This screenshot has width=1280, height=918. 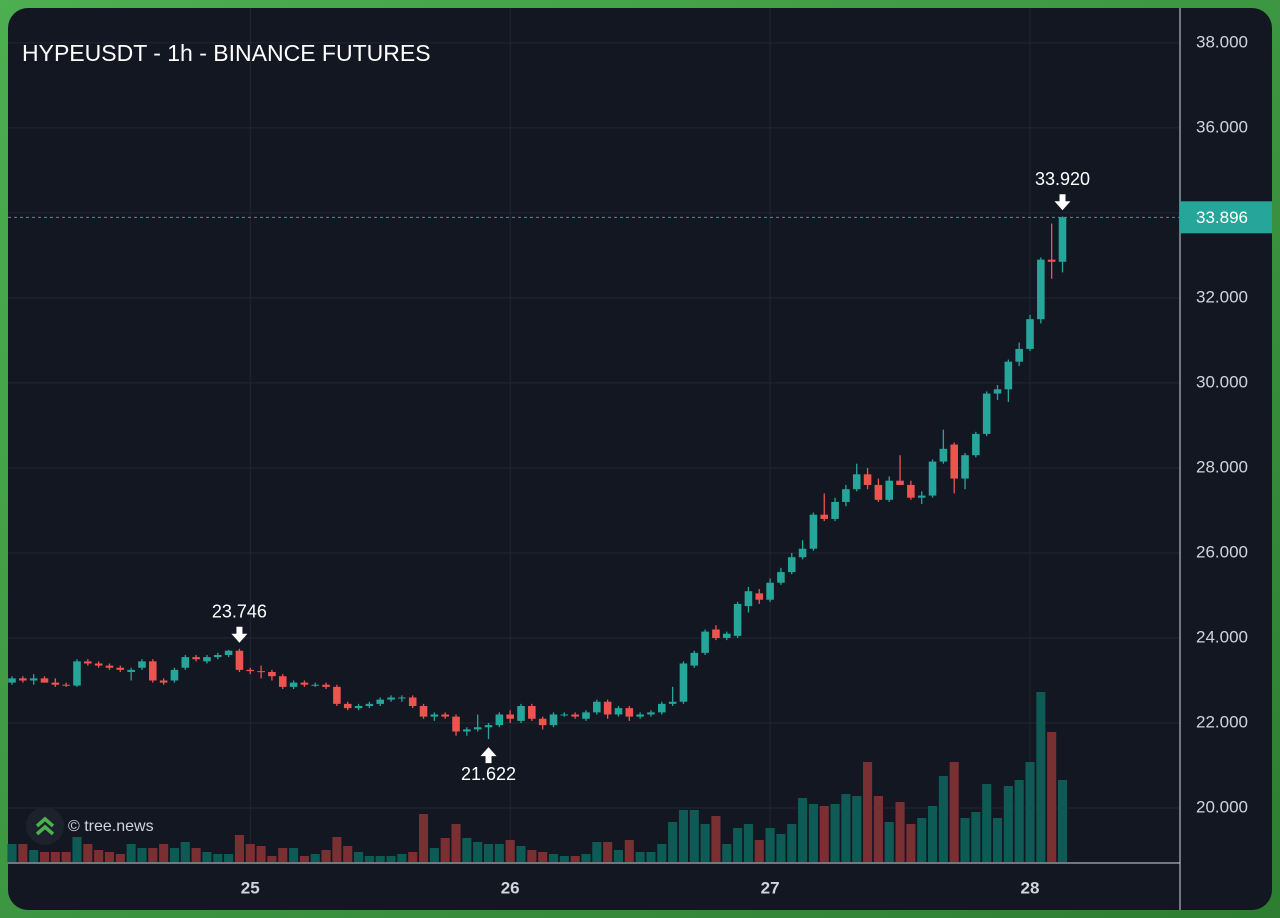 I want to click on x-tick-label: 27, so click(x=770, y=887).